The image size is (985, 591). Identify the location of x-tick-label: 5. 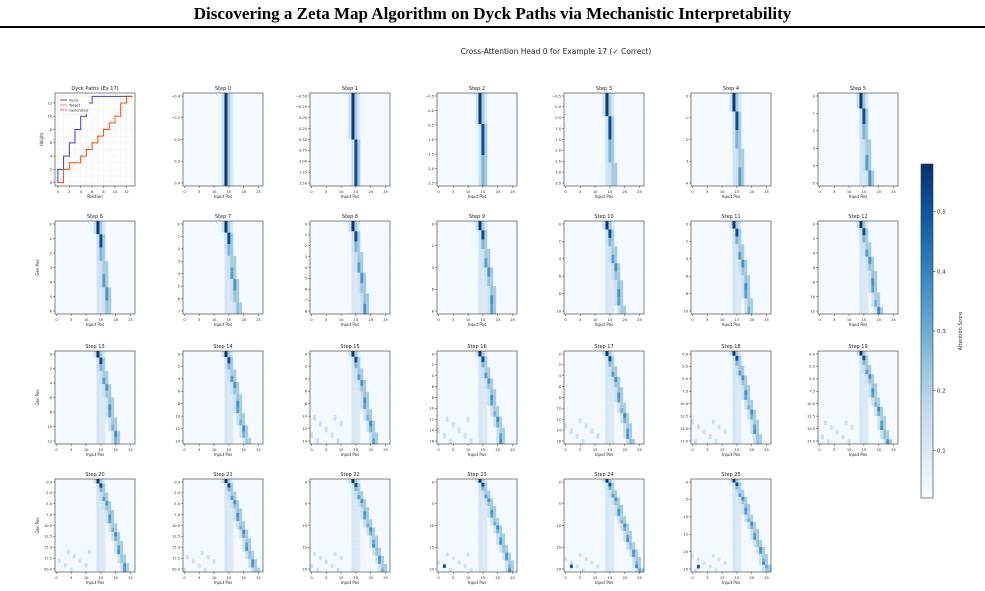
(71, 450).